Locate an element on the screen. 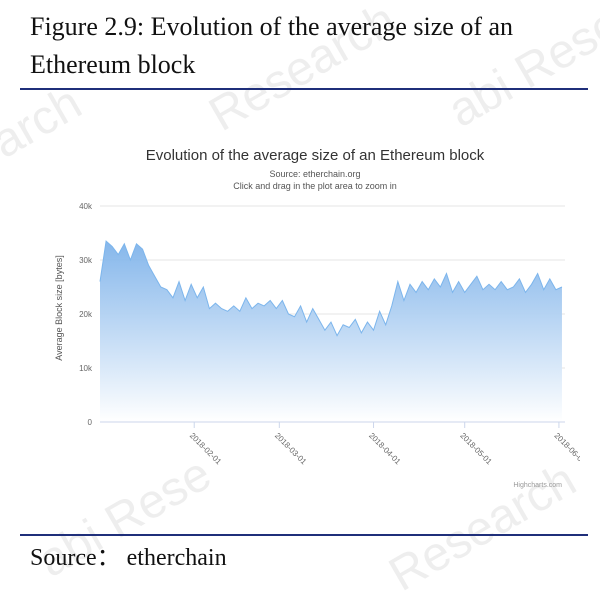  bottom-divider is located at coordinates (304, 535).